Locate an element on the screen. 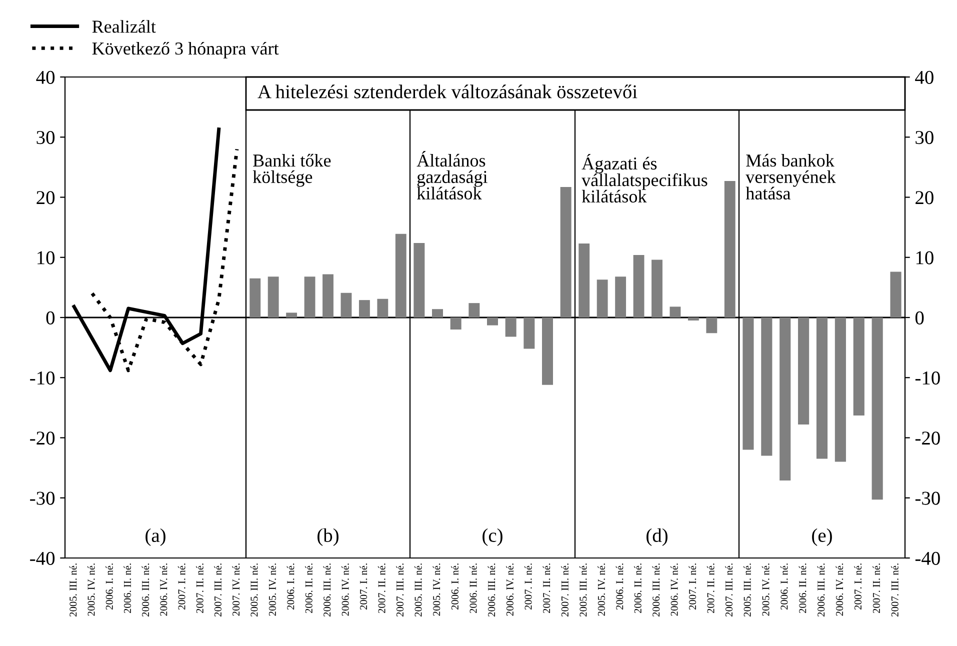 Image resolution: width=957 pixels, height=646 pixels. y-tick-label: 20 is located at coordinates (45, 197).